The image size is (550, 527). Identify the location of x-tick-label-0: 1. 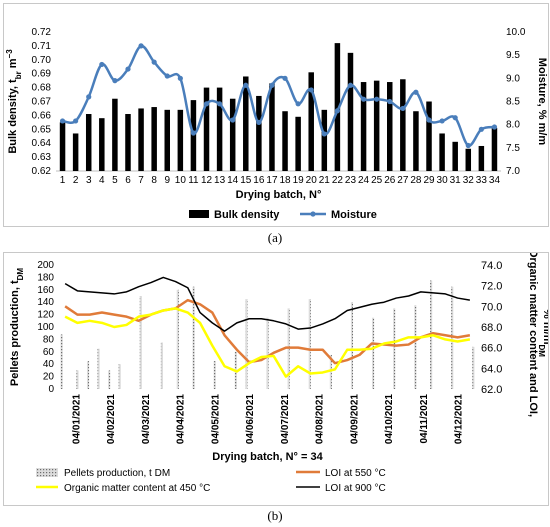
(63, 180).